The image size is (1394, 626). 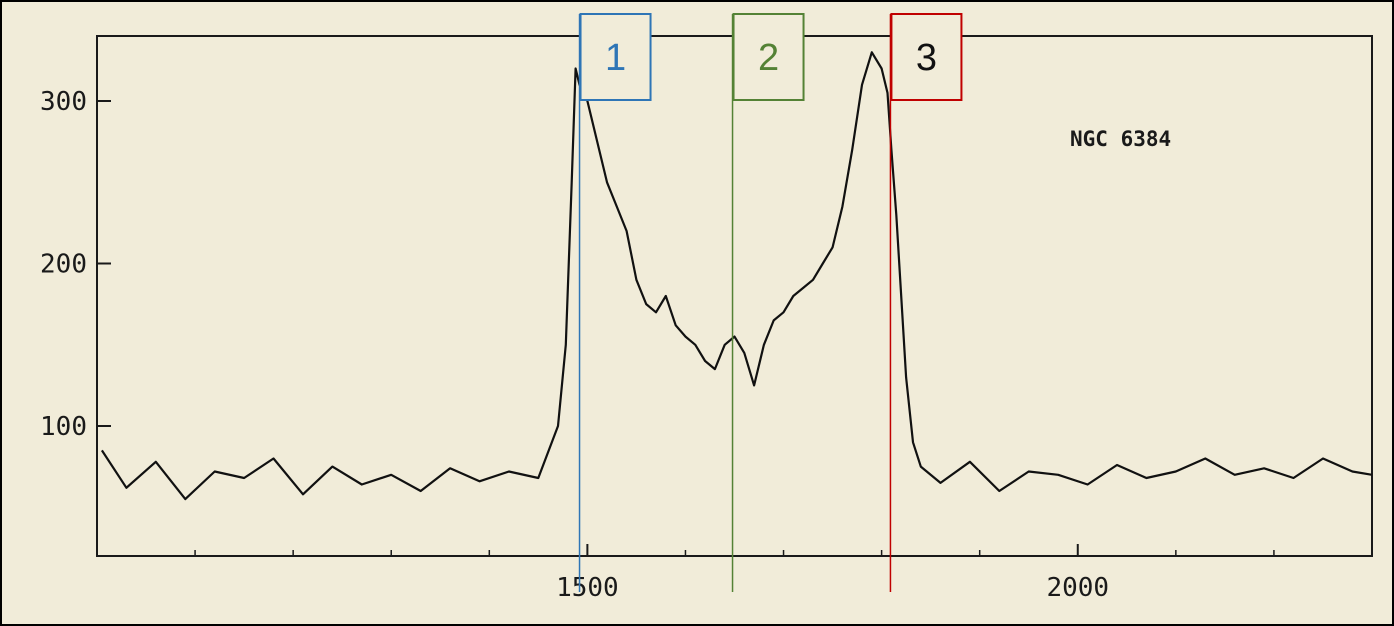 What do you see at coordinates (1077, 588) in the screenshot?
I see `x-tick-label: 2000` at bounding box center [1077, 588].